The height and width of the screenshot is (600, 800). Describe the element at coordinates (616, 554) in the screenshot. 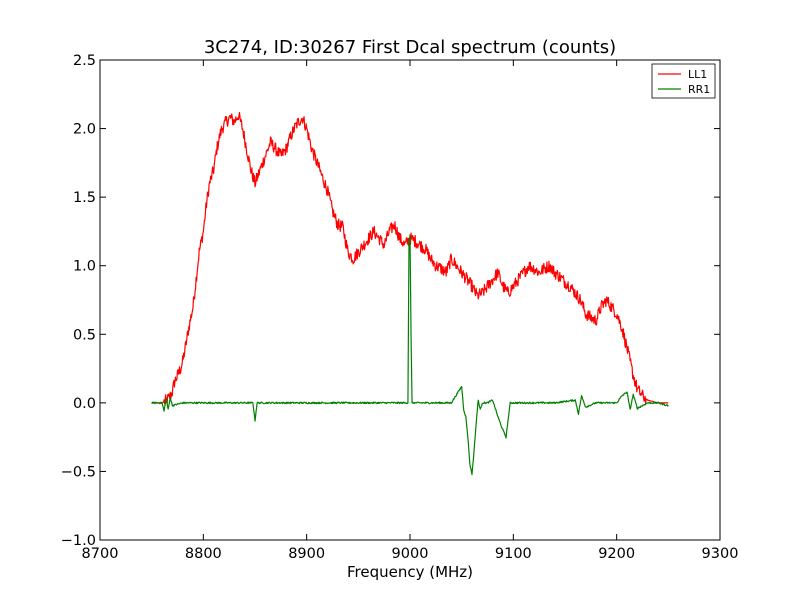

I see `x-tick-label: 9200` at that location.